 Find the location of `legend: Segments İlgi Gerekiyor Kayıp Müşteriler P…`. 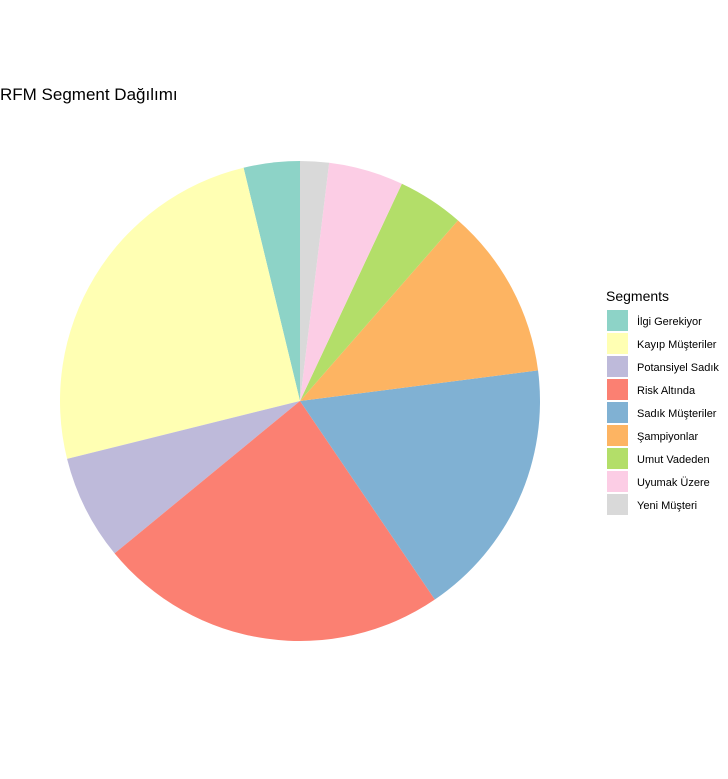

legend: Segments İlgi Gerekiyor Kayıp Müşteriler P… is located at coordinates (662, 401).